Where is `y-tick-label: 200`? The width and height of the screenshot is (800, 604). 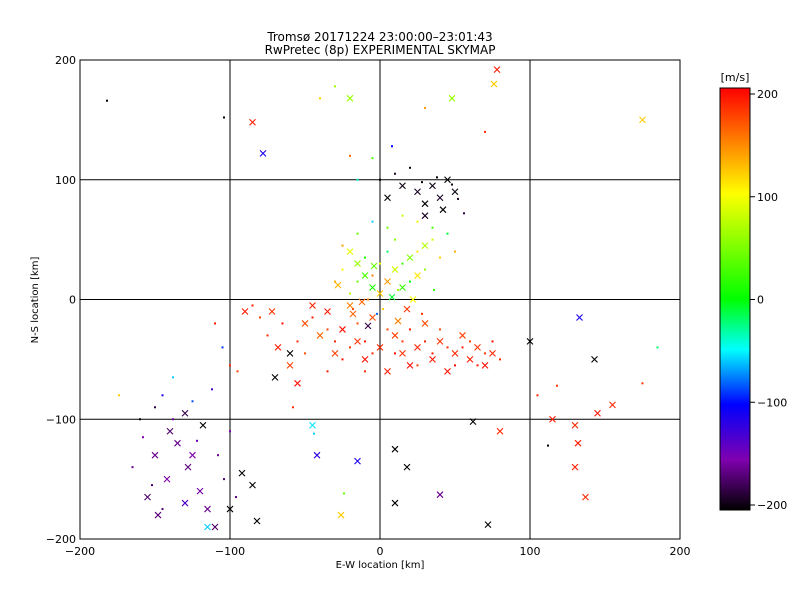
y-tick-label: 200 is located at coordinates (65, 60).